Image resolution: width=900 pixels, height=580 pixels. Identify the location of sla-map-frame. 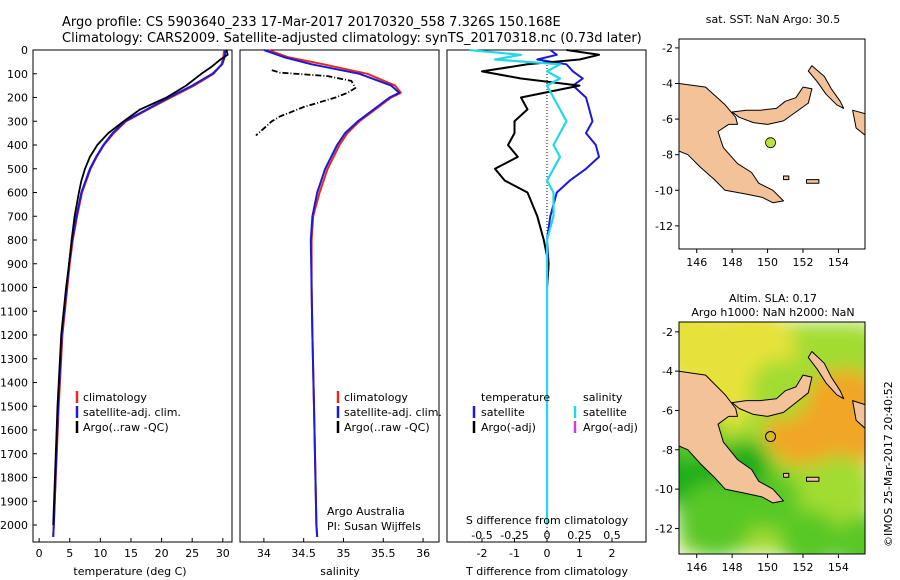
(772, 438).